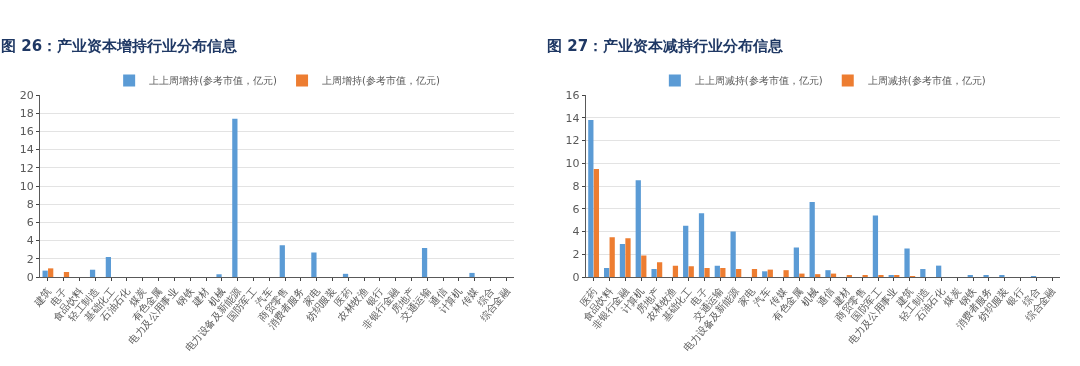  I want to click on legend-label: 上周减持(参考市值，亿元), so click(926, 81).